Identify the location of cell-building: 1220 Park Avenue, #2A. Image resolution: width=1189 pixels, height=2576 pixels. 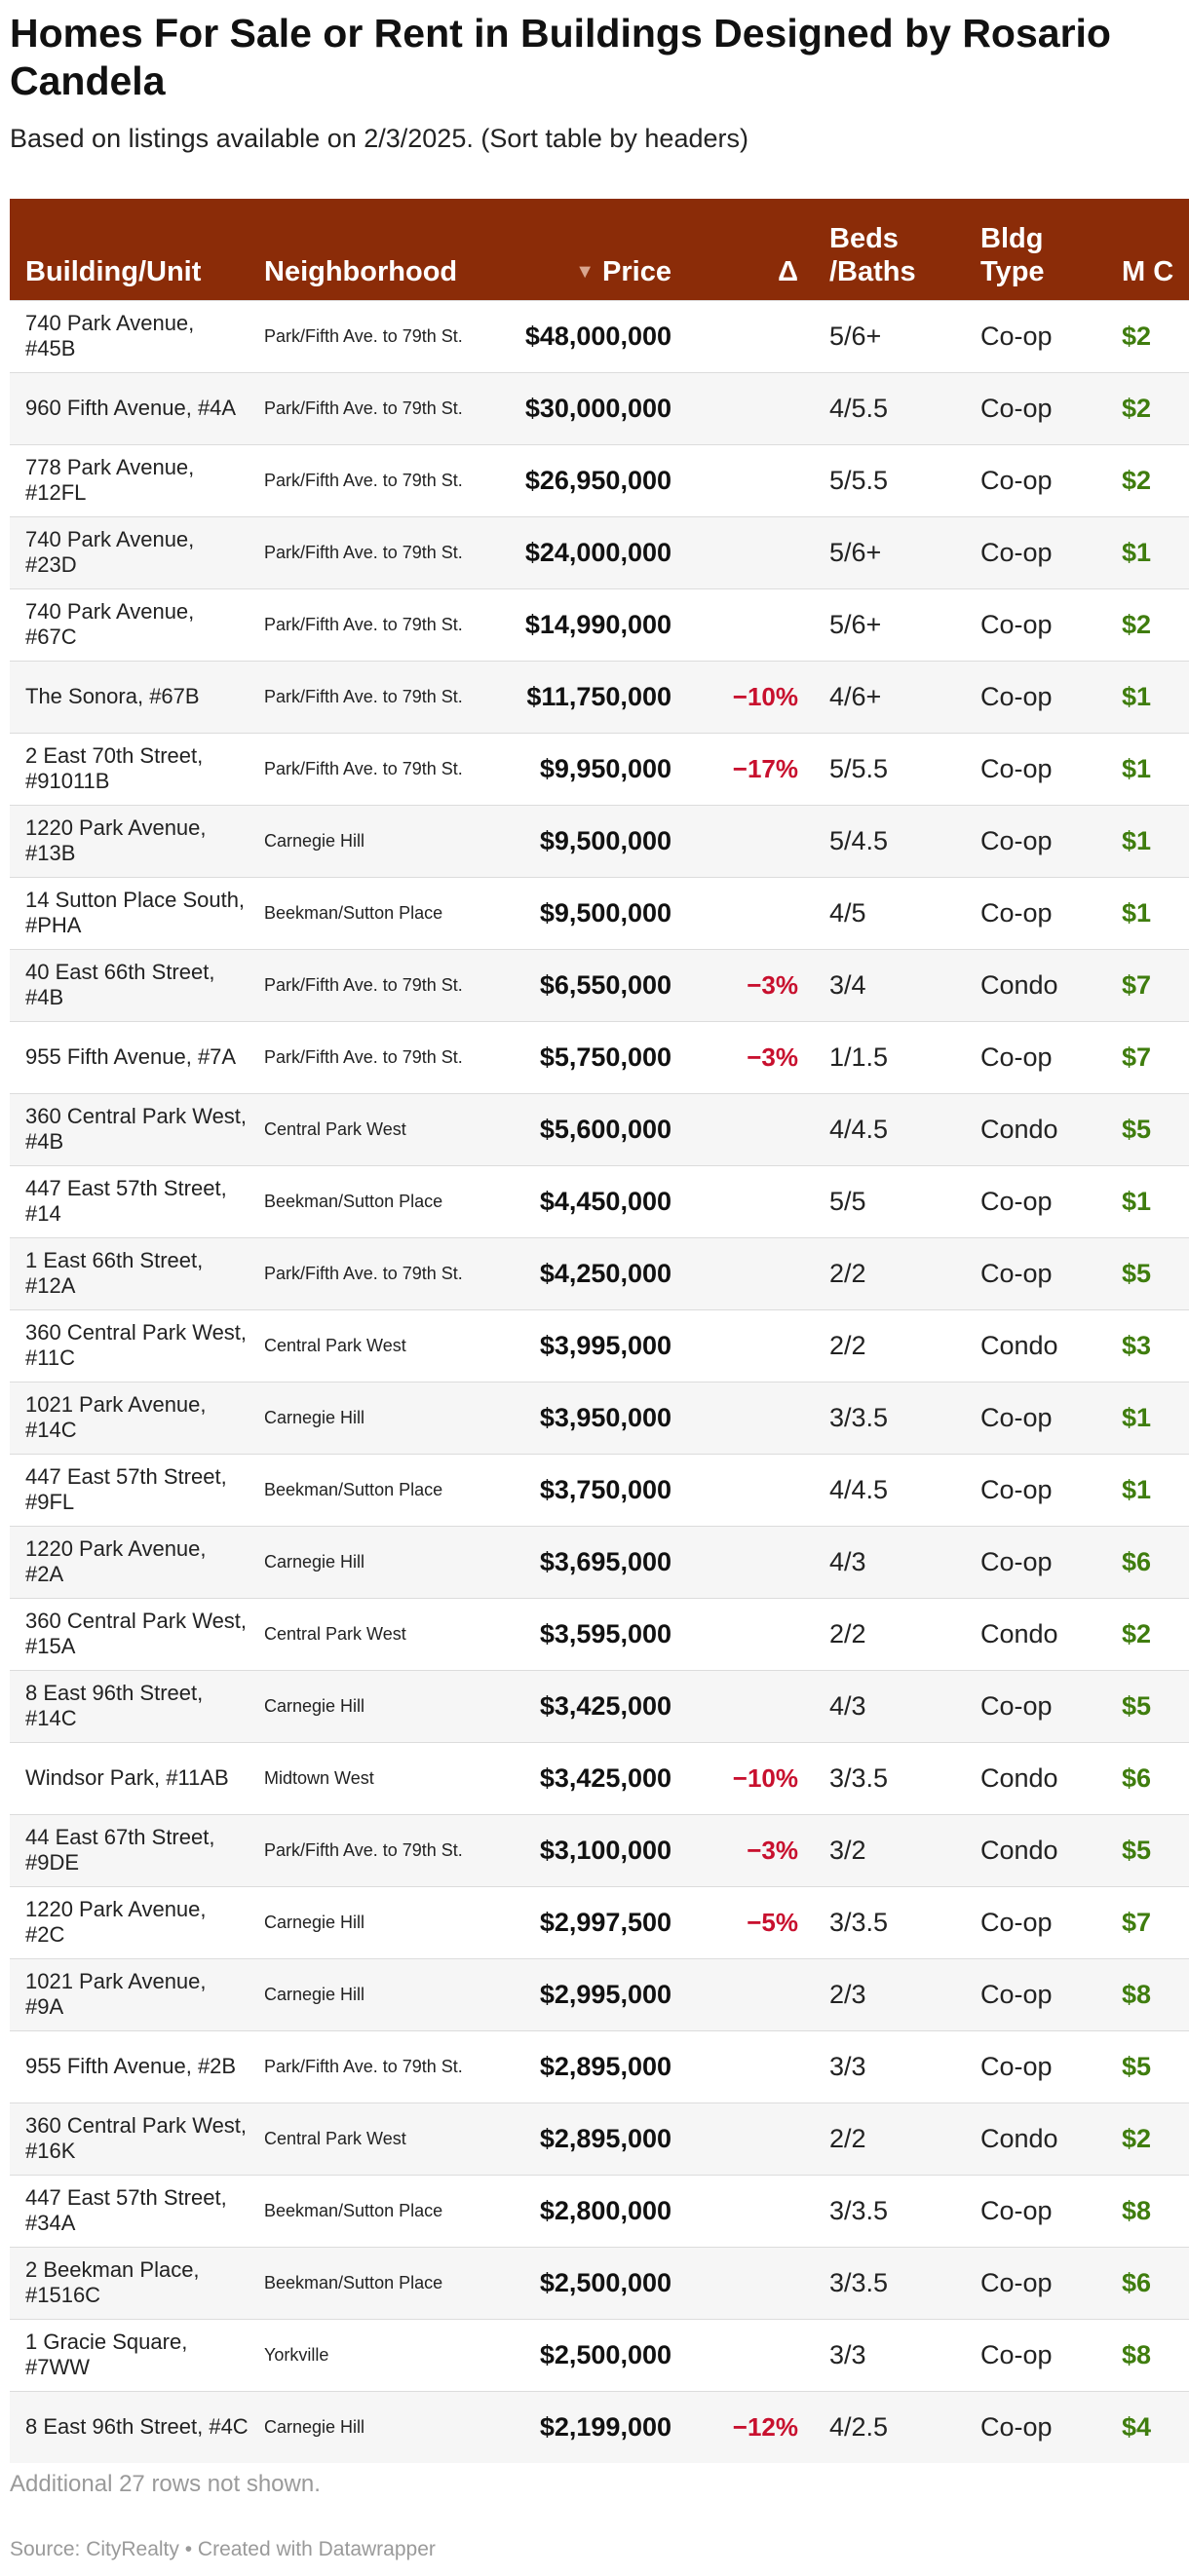
(116, 1561).